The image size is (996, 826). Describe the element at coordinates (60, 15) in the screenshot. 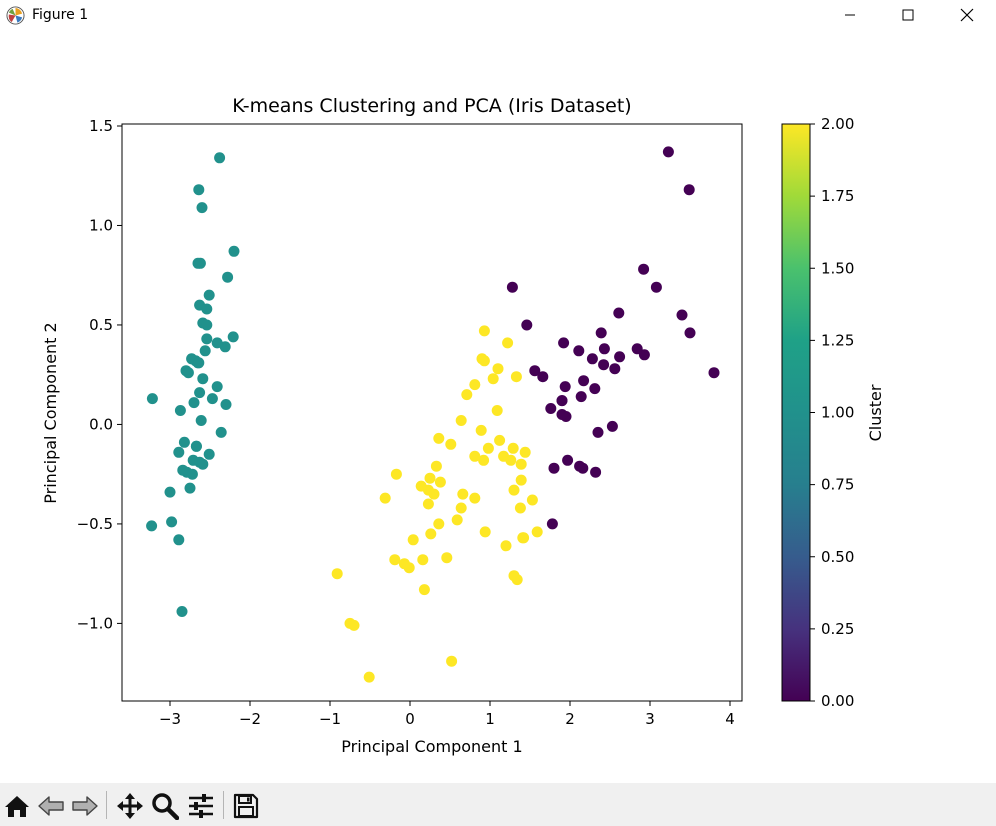

I see `window-title: Figure 1` at that location.